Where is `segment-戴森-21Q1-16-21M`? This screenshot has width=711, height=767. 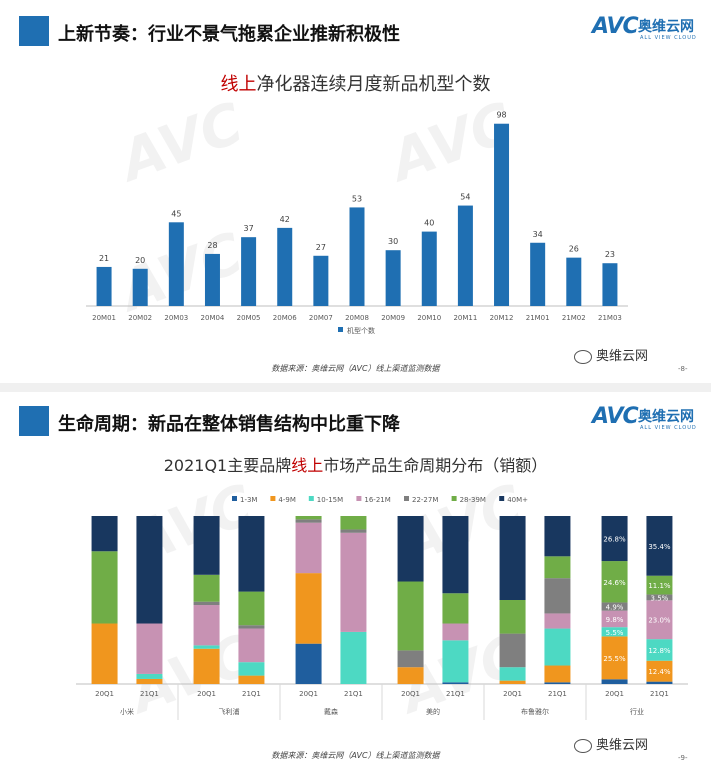
segment-戴森-21Q1-16-21M is located at coordinates (353, 582).